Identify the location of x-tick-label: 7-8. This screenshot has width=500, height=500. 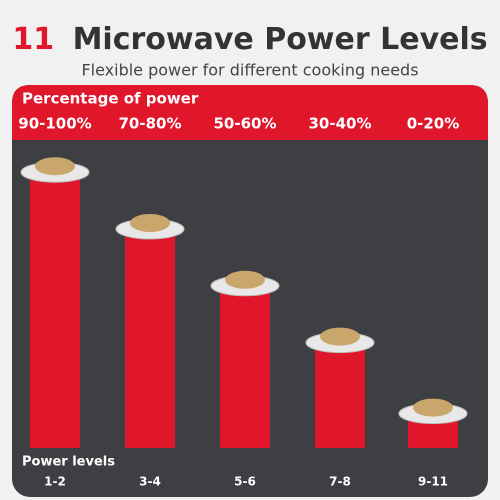
(340, 482).